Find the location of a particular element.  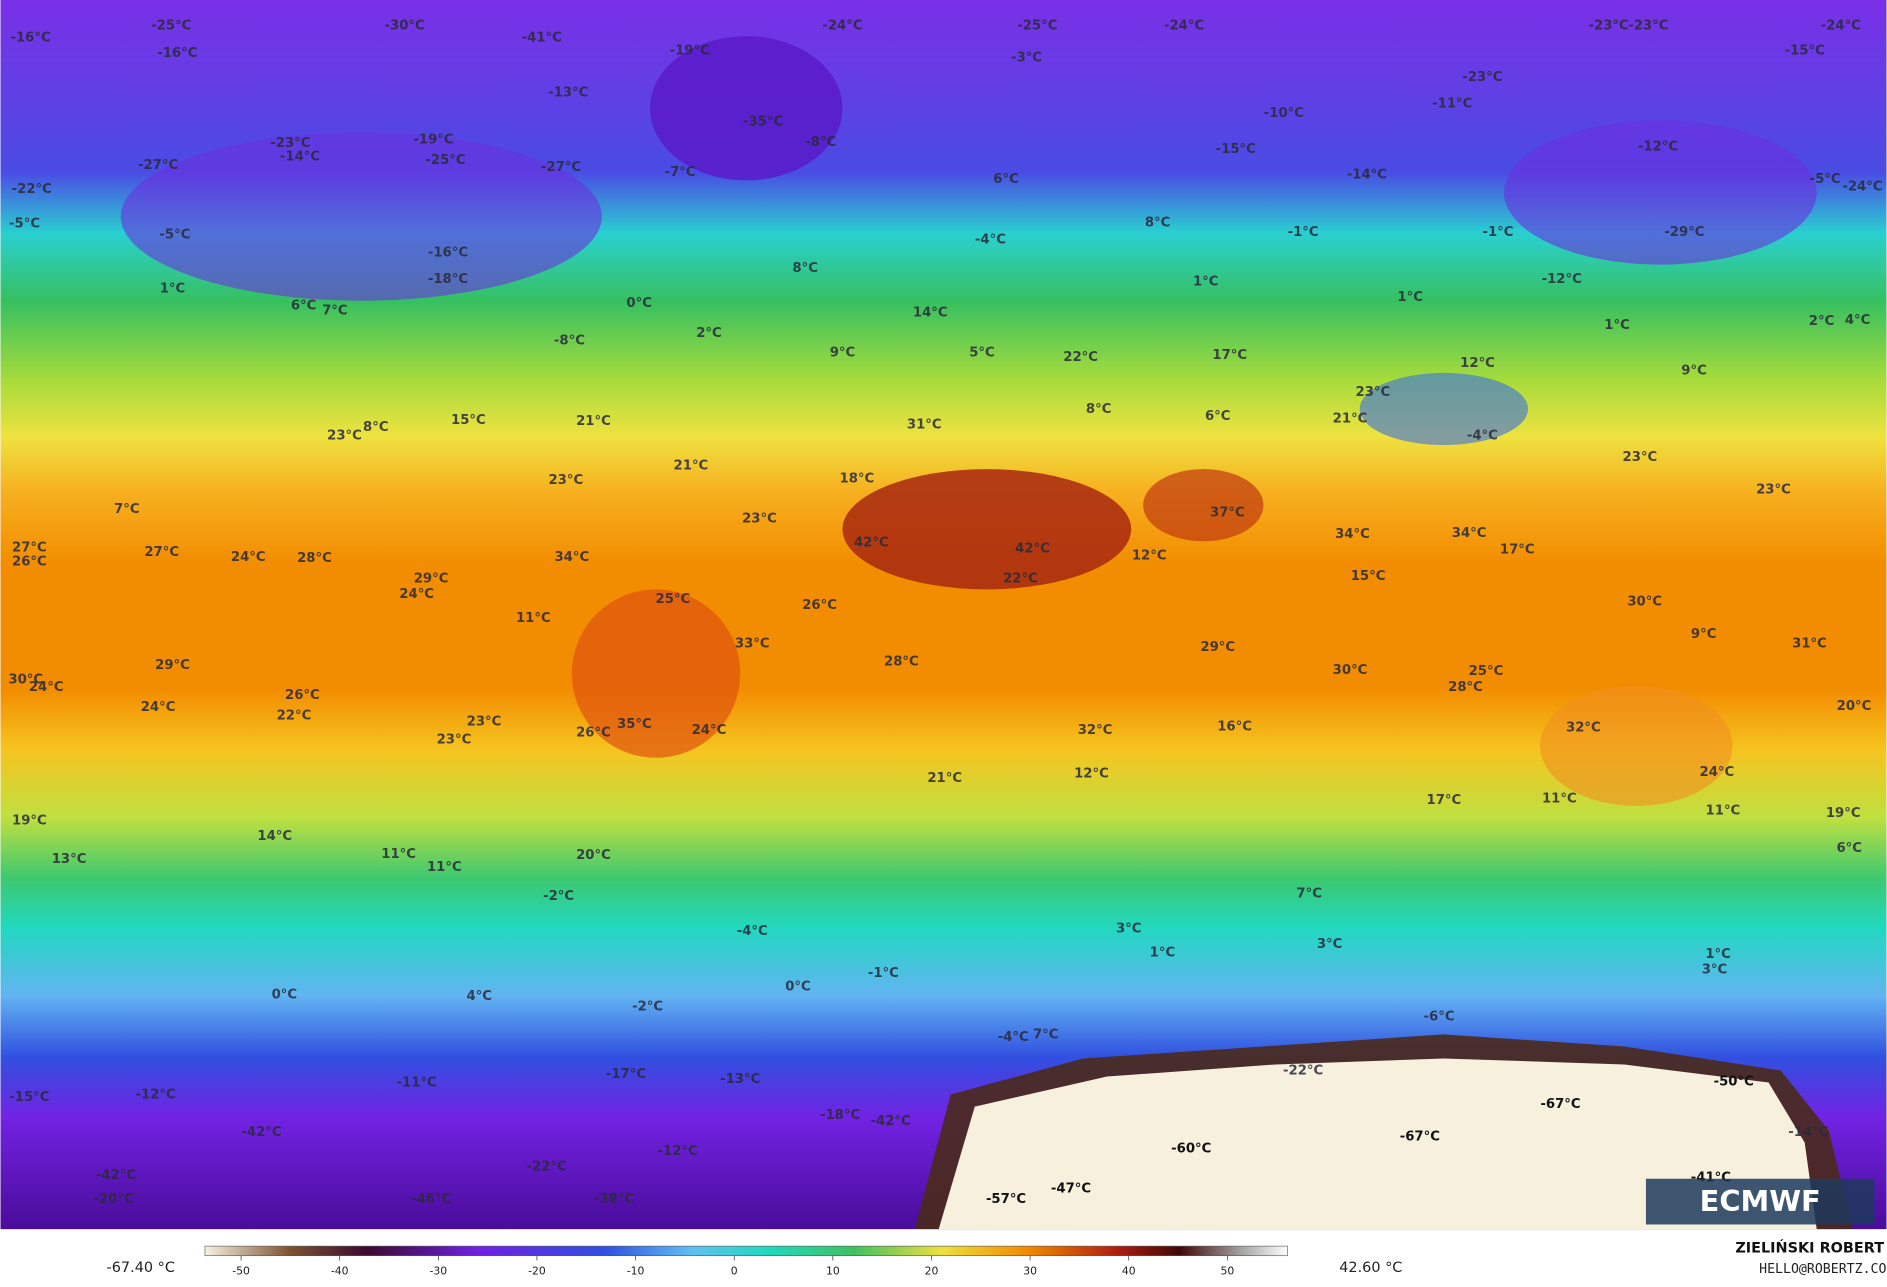

temperature-label: -29°C is located at coordinates (1684, 232).